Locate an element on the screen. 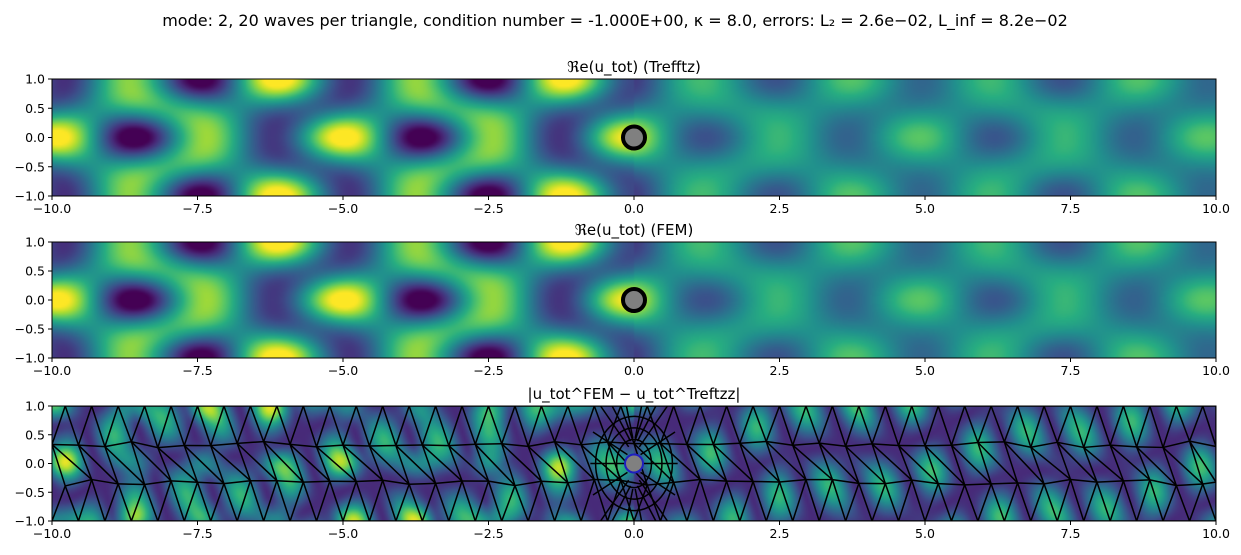 Image resolution: width=1241 pixels, height=555 pixels. mesh-edge-refined is located at coordinates (621, 424).